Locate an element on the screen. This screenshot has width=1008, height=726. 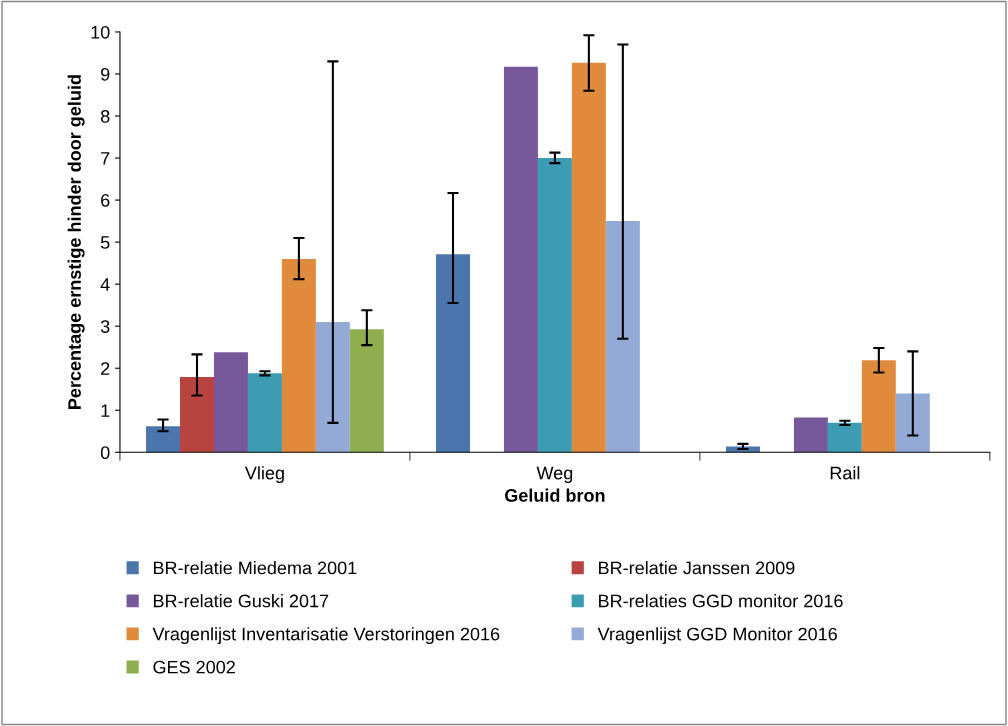
y-tick-label: 0 is located at coordinates (105, 453).